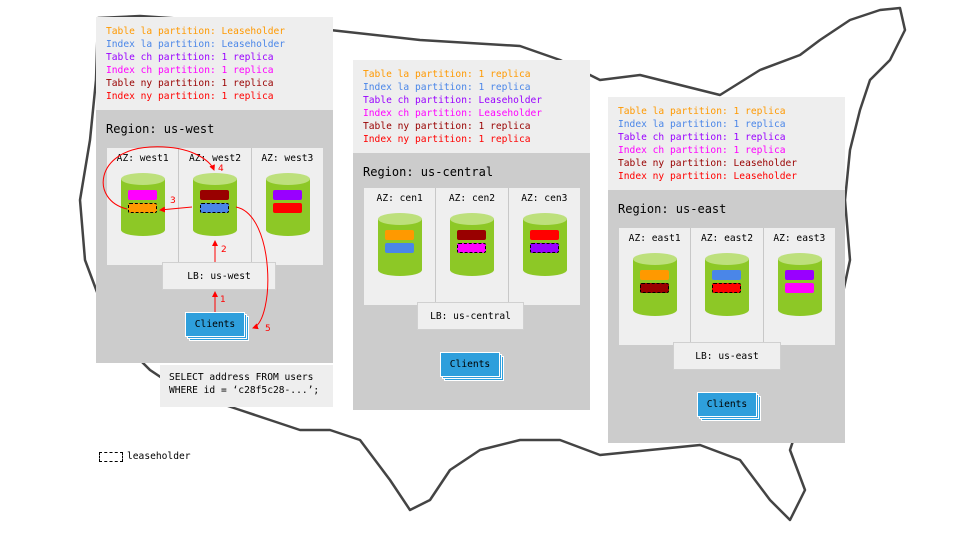  What do you see at coordinates (287, 158) in the screenshot?
I see `az-label: AZ: west3` at bounding box center [287, 158].